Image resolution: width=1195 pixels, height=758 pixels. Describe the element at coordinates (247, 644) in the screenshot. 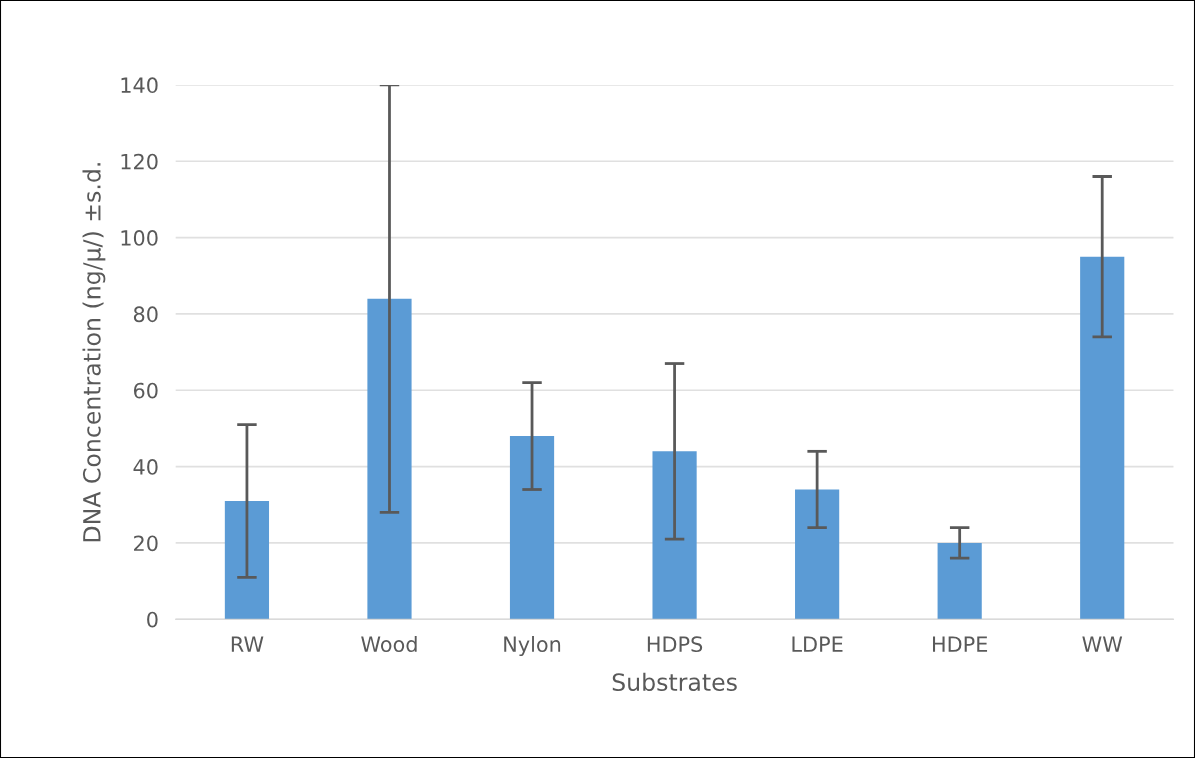

I see `x-tick-label: RW` at that location.